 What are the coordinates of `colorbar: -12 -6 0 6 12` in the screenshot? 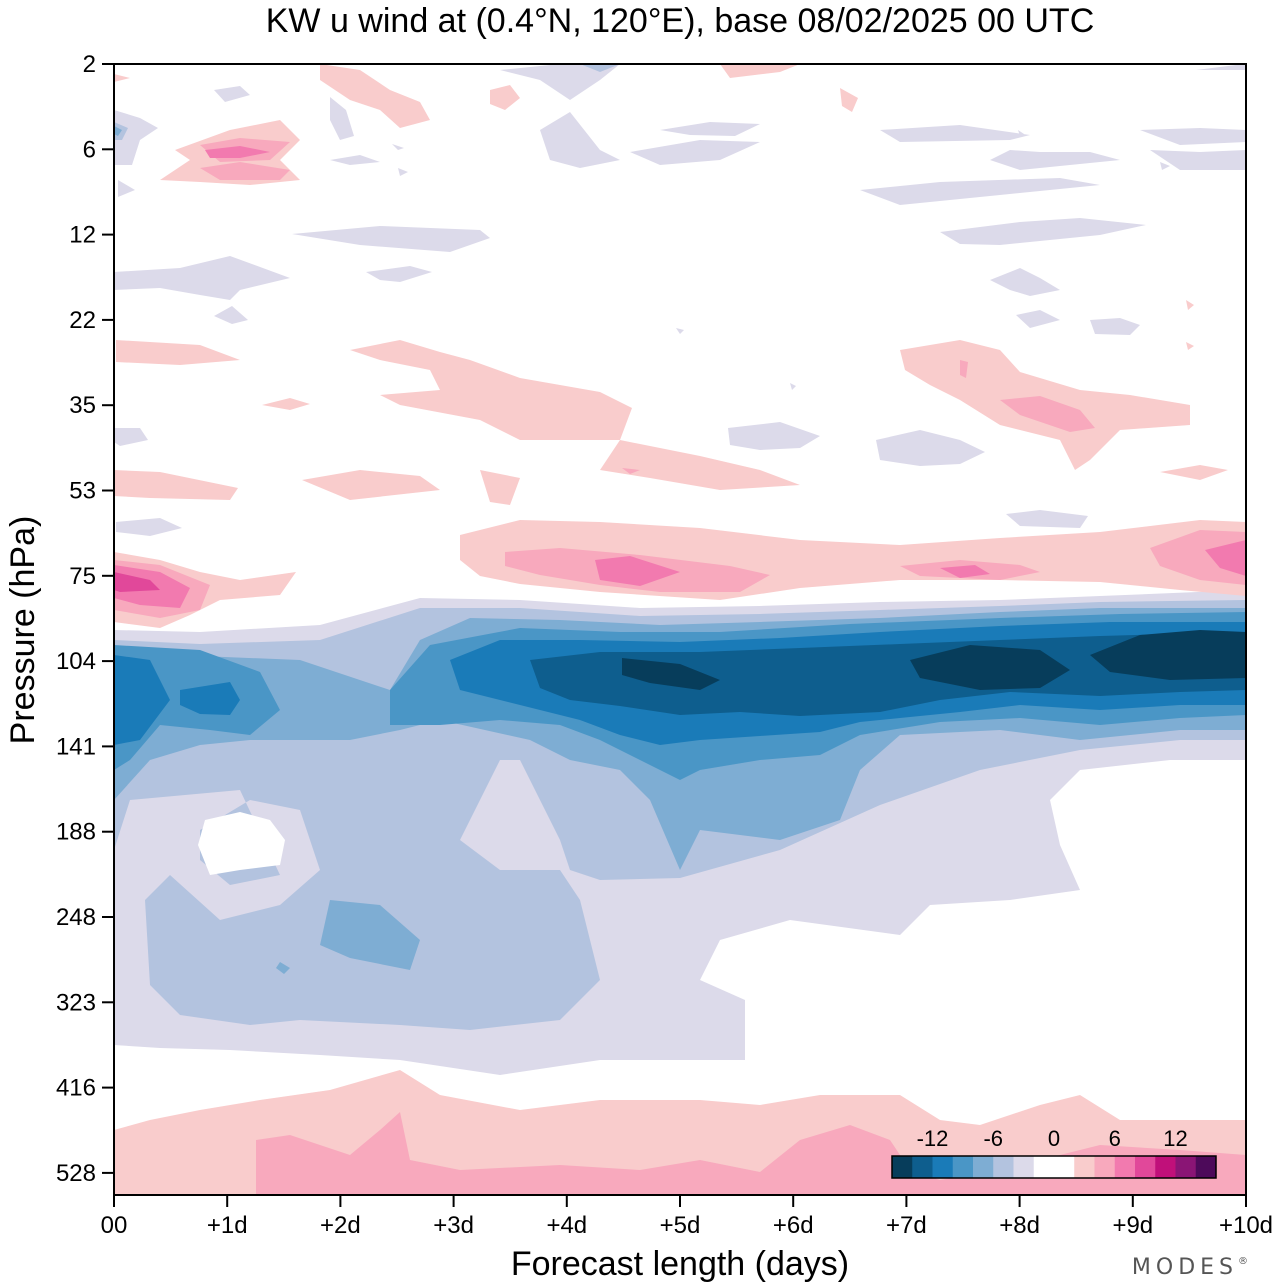 It's located at (1054, 1152).